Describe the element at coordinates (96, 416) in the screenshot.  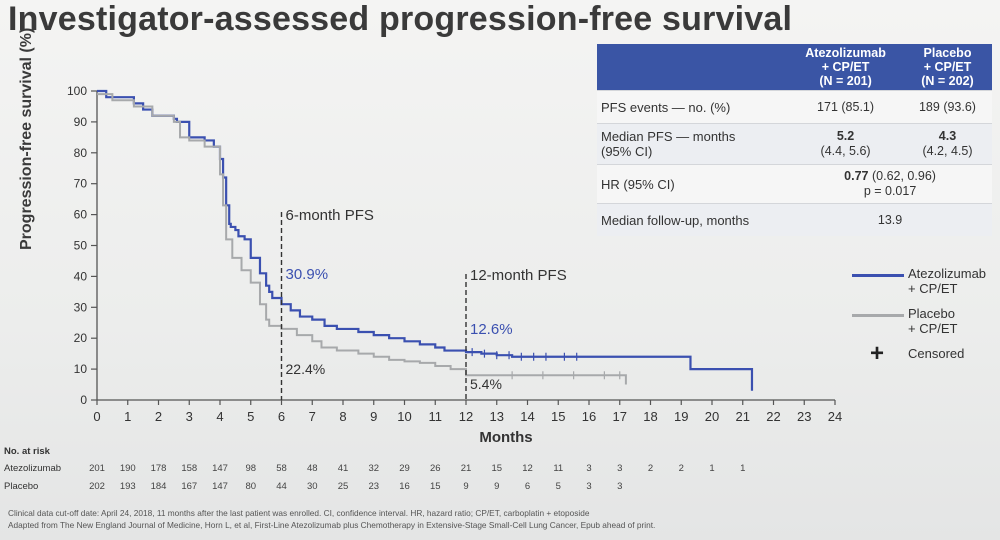
I see `x-tick-label: 0` at that location.